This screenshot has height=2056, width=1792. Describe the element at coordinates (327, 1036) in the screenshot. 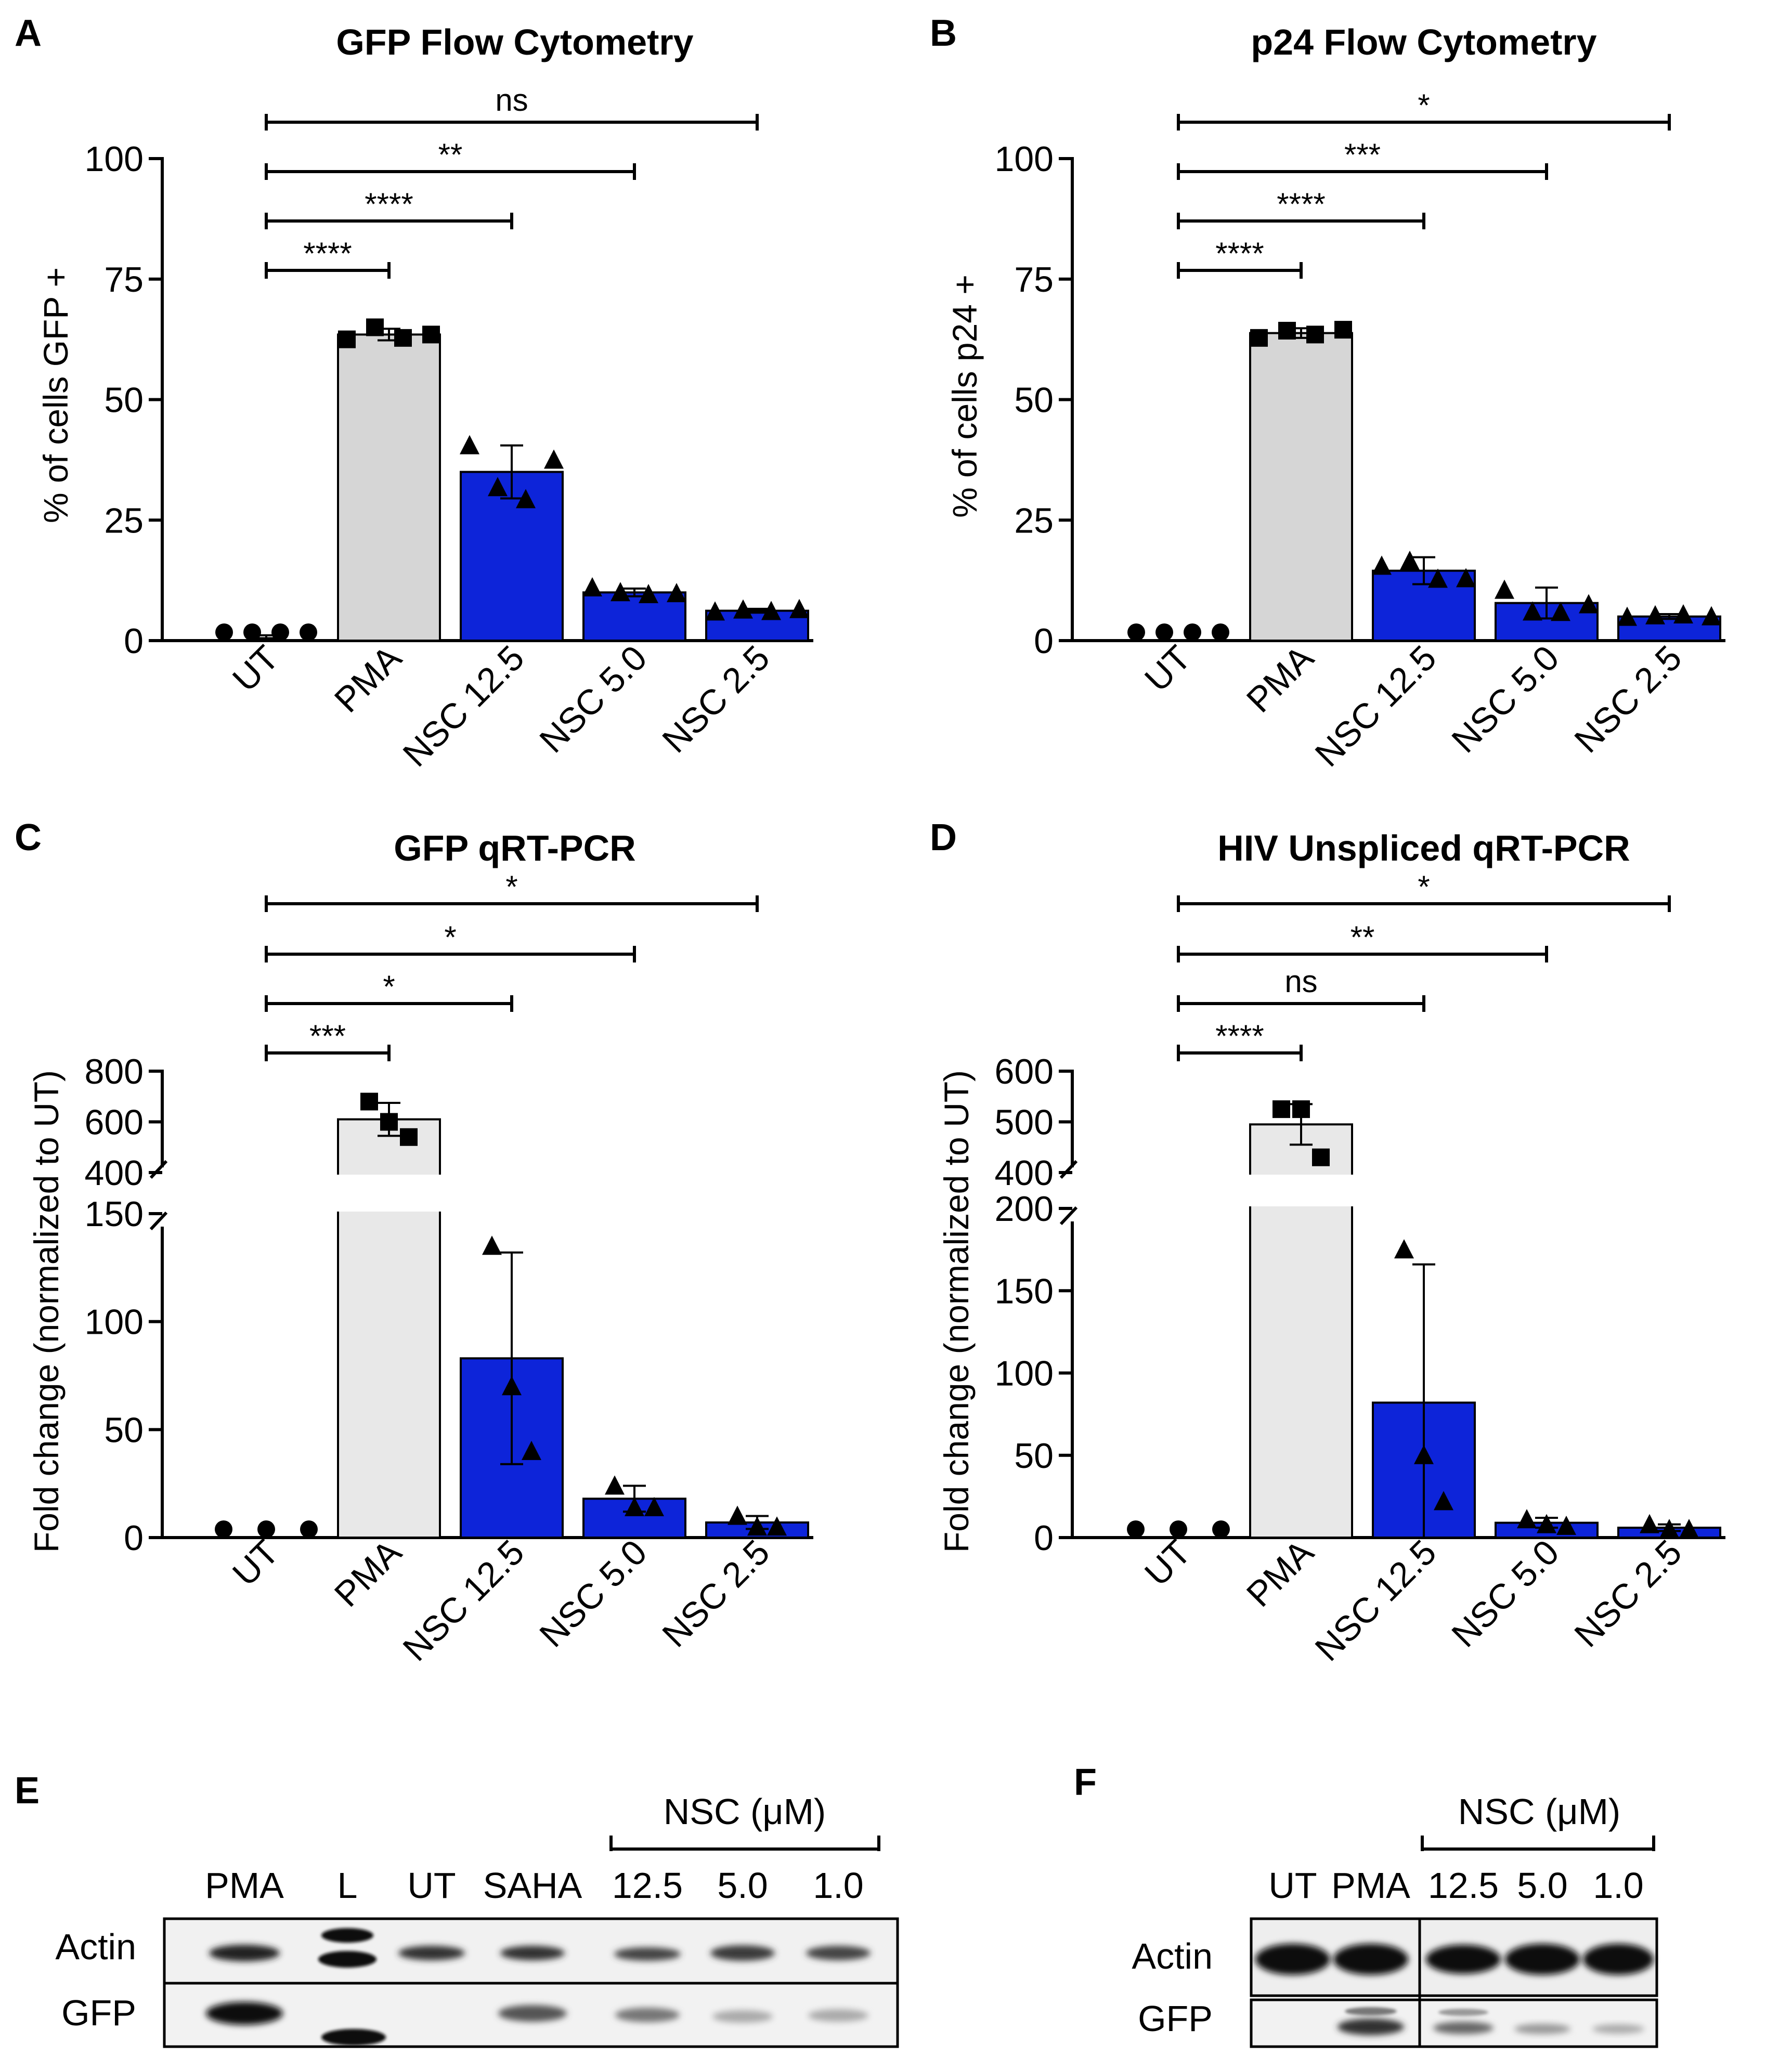

I see `panel-c-sig-label-1: ***` at that location.